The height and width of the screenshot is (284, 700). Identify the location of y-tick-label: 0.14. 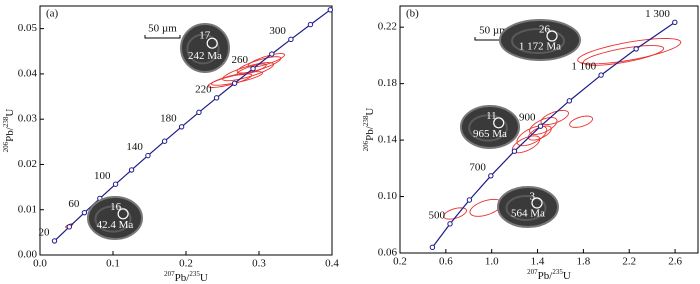
(388, 140).